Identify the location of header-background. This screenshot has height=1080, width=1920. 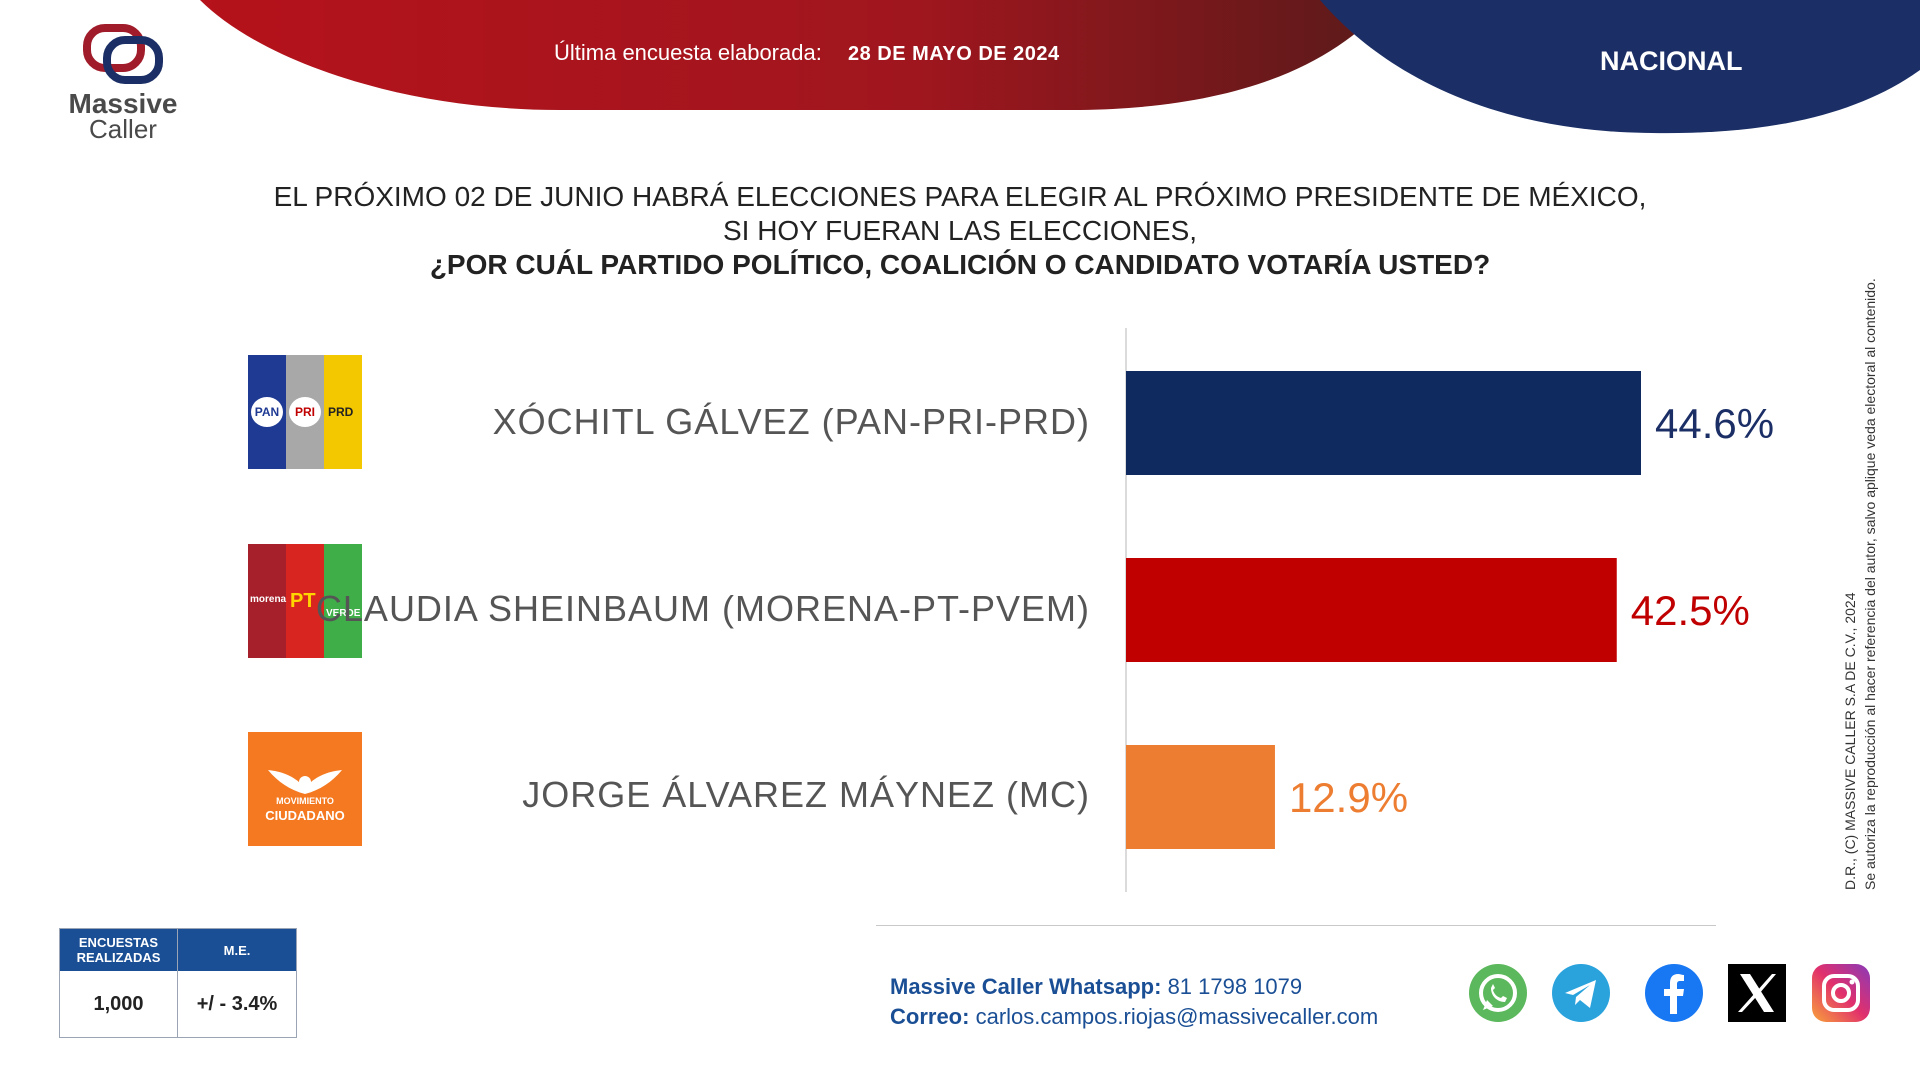
(1060, 67).